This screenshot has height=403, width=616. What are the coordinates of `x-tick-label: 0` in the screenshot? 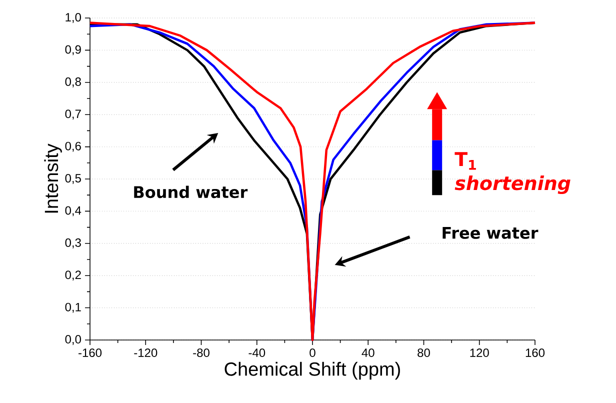 It's located at (313, 353).